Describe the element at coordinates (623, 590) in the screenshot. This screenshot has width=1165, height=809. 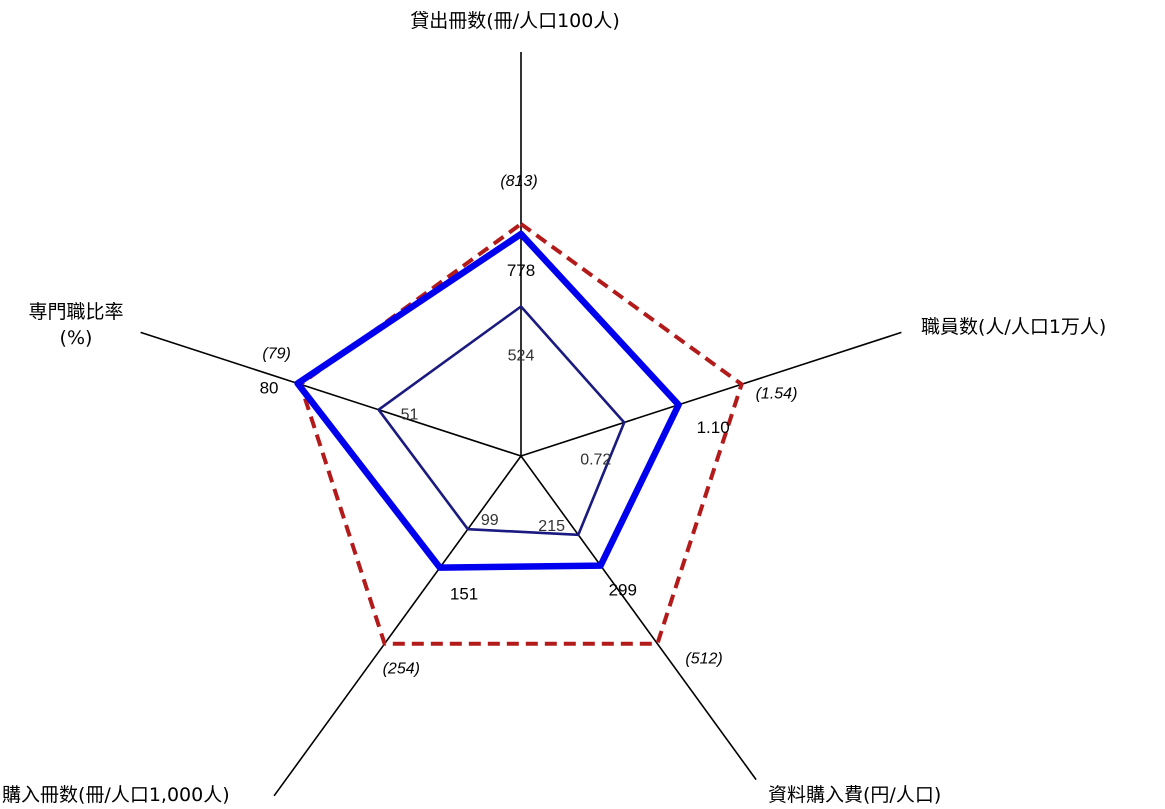
I see `value-label-solid-thick-2: 299` at that location.